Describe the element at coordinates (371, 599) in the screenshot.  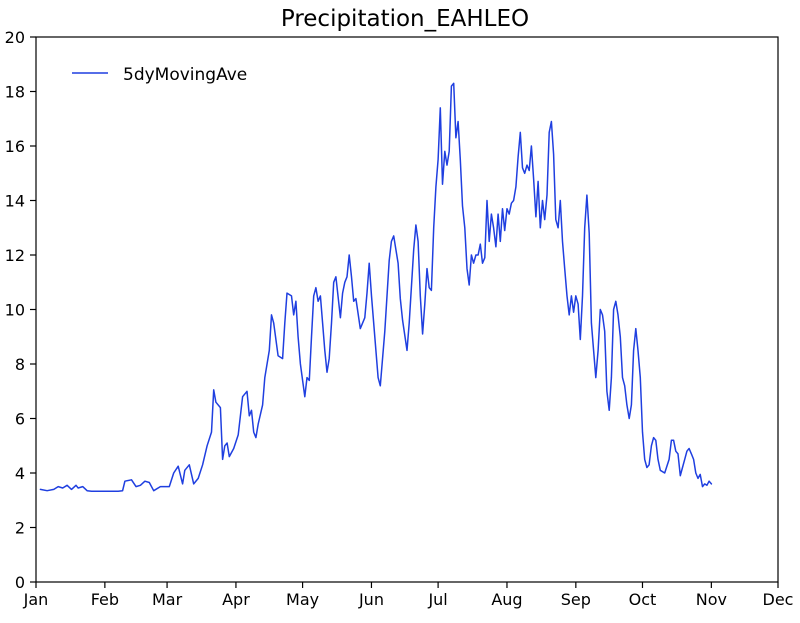
I see `x-tick-label: Jun` at that location.